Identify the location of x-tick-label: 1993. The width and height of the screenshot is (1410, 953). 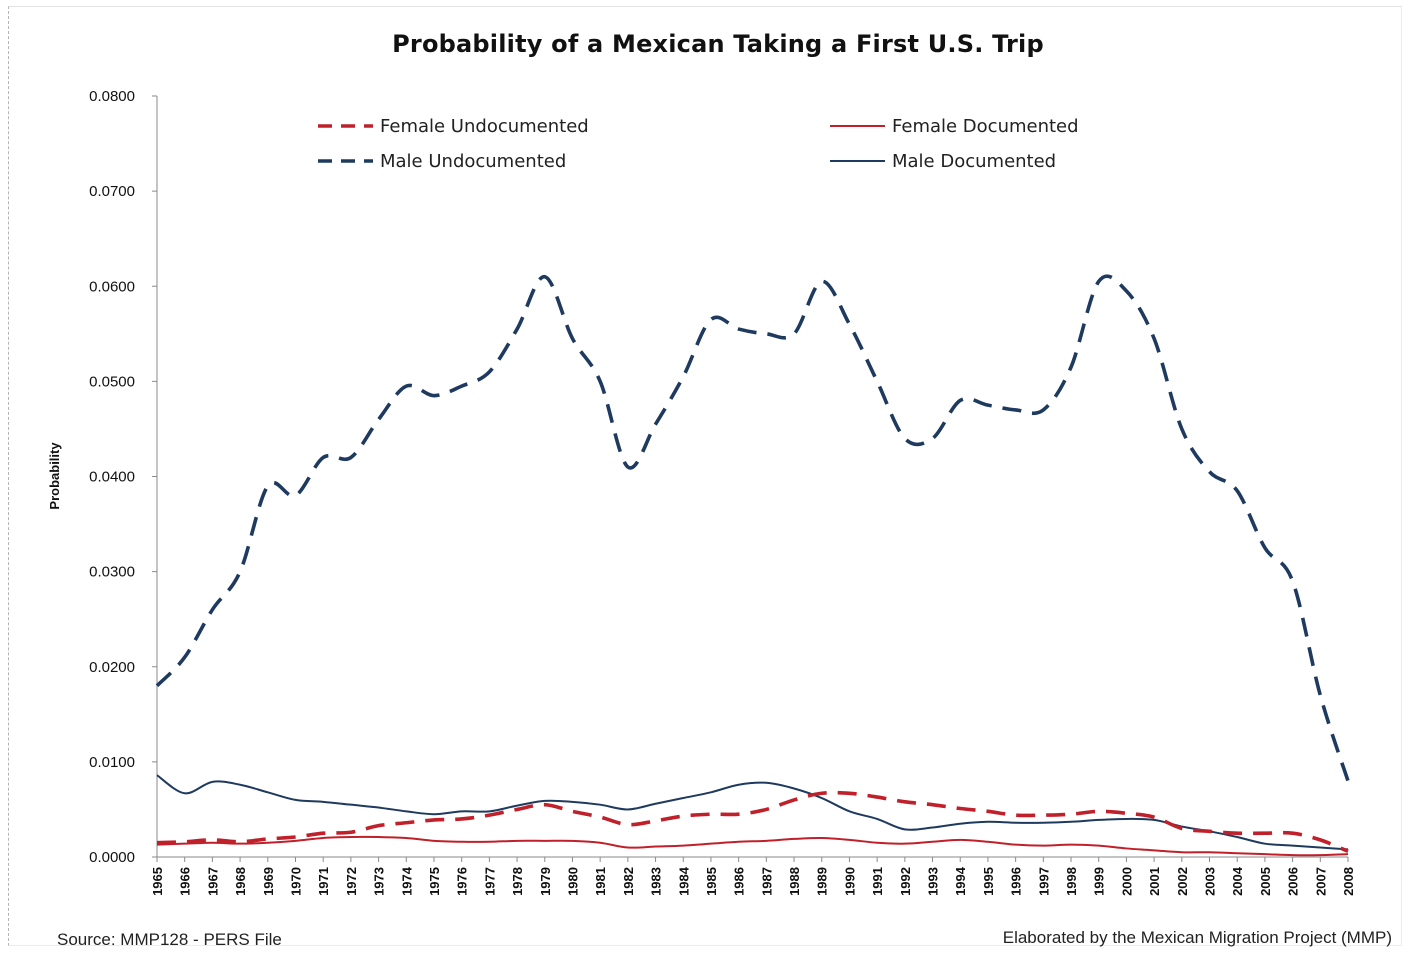
(933, 881).